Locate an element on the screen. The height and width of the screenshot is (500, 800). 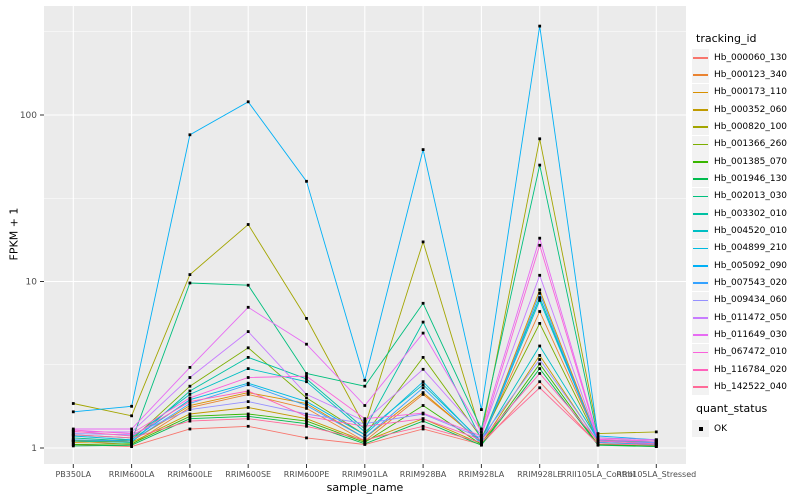
legend-item-label: Hb_001385_070 is located at coordinates (751, 161).